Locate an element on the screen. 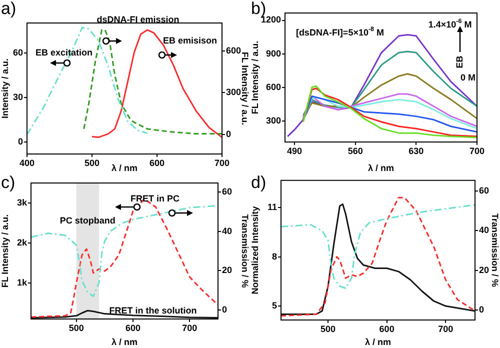 The height and width of the screenshot is (348, 500). annotation: FRET in the solution is located at coordinates (153, 310).